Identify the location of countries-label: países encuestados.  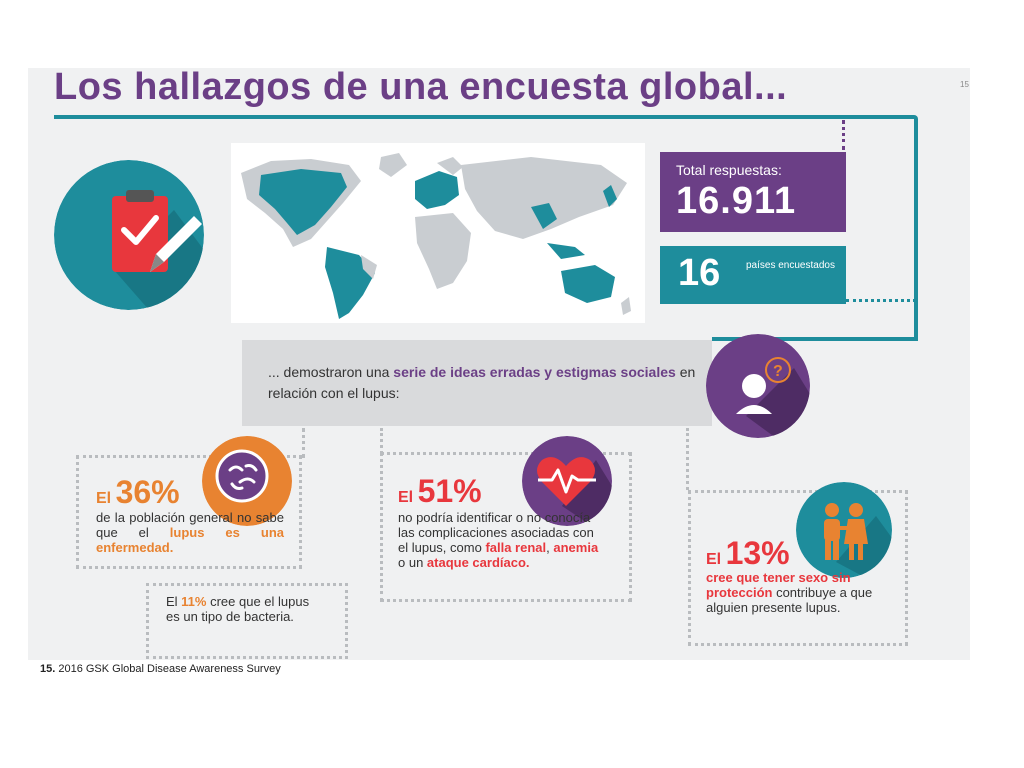
(790, 265).